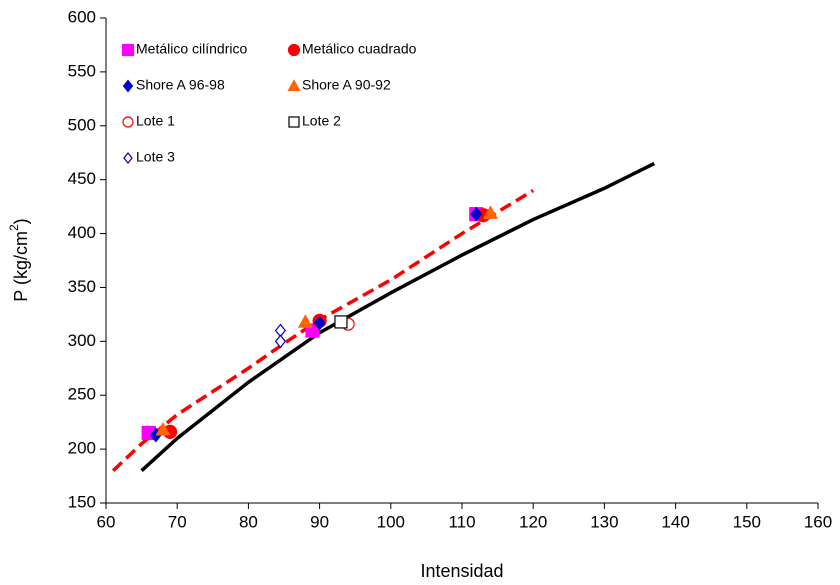  What do you see at coordinates (321, 121) in the screenshot?
I see `legend-label: Lote 2` at bounding box center [321, 121].